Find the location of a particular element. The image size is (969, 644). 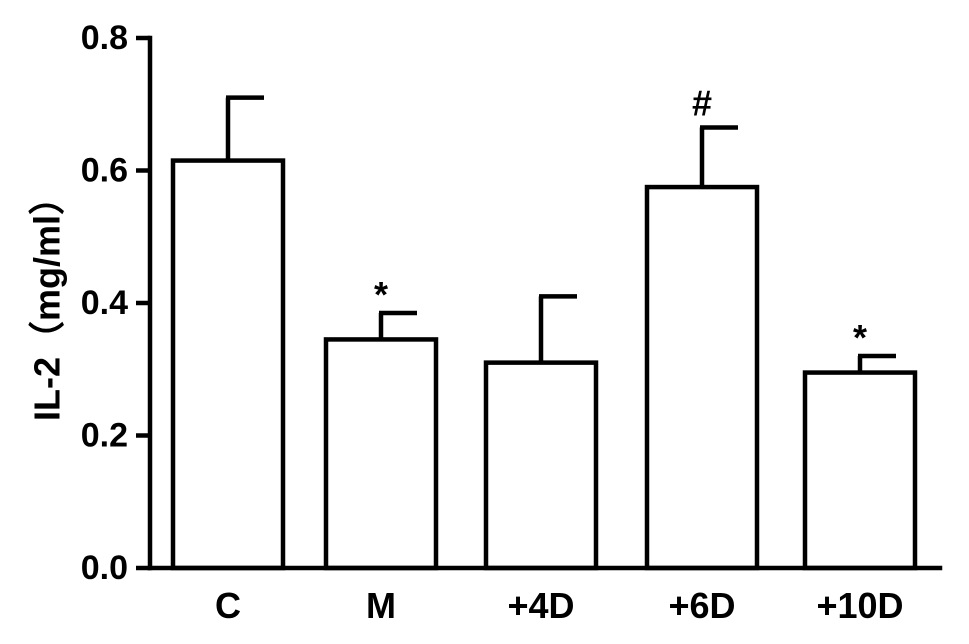

y-axis-ticks: 0.0 0.2 0.4 0.6 0.8 is located at coordinates (115, 303).